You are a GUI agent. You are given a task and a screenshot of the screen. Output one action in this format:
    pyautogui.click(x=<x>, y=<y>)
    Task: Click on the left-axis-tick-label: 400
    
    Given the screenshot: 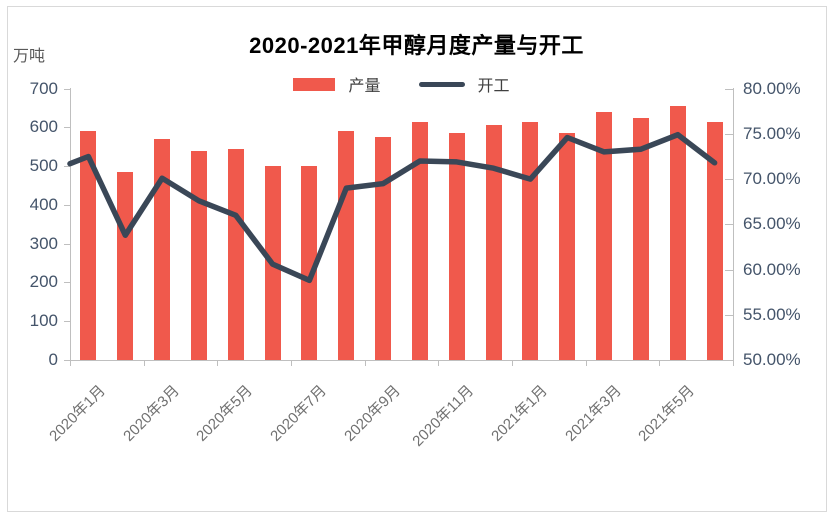 What is the action you would take?
    pyautogui.click(x=43, y=204)
    